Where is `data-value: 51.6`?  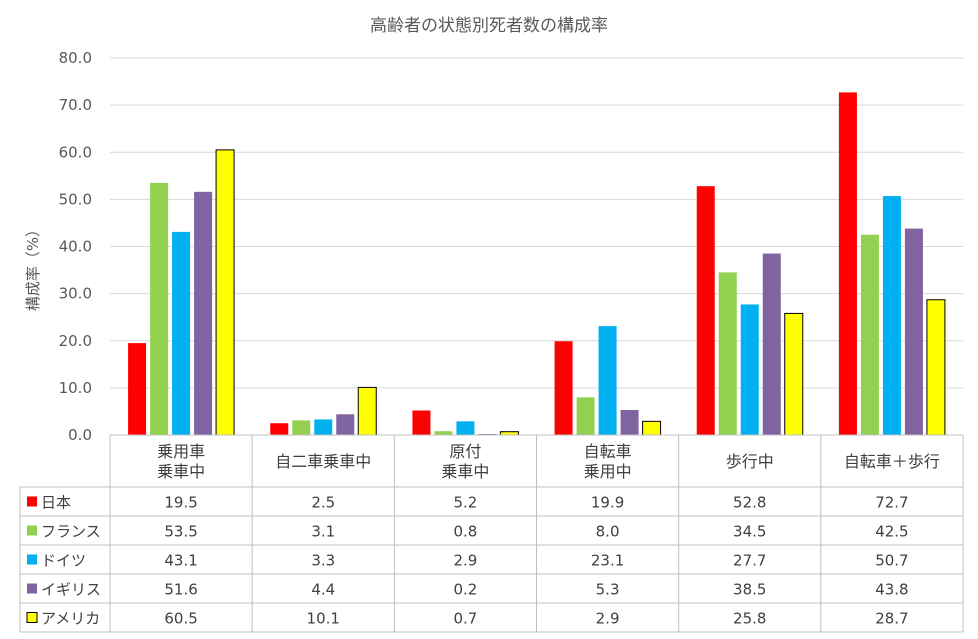
data-value: 51.6 is located at coordinates (180, 590).